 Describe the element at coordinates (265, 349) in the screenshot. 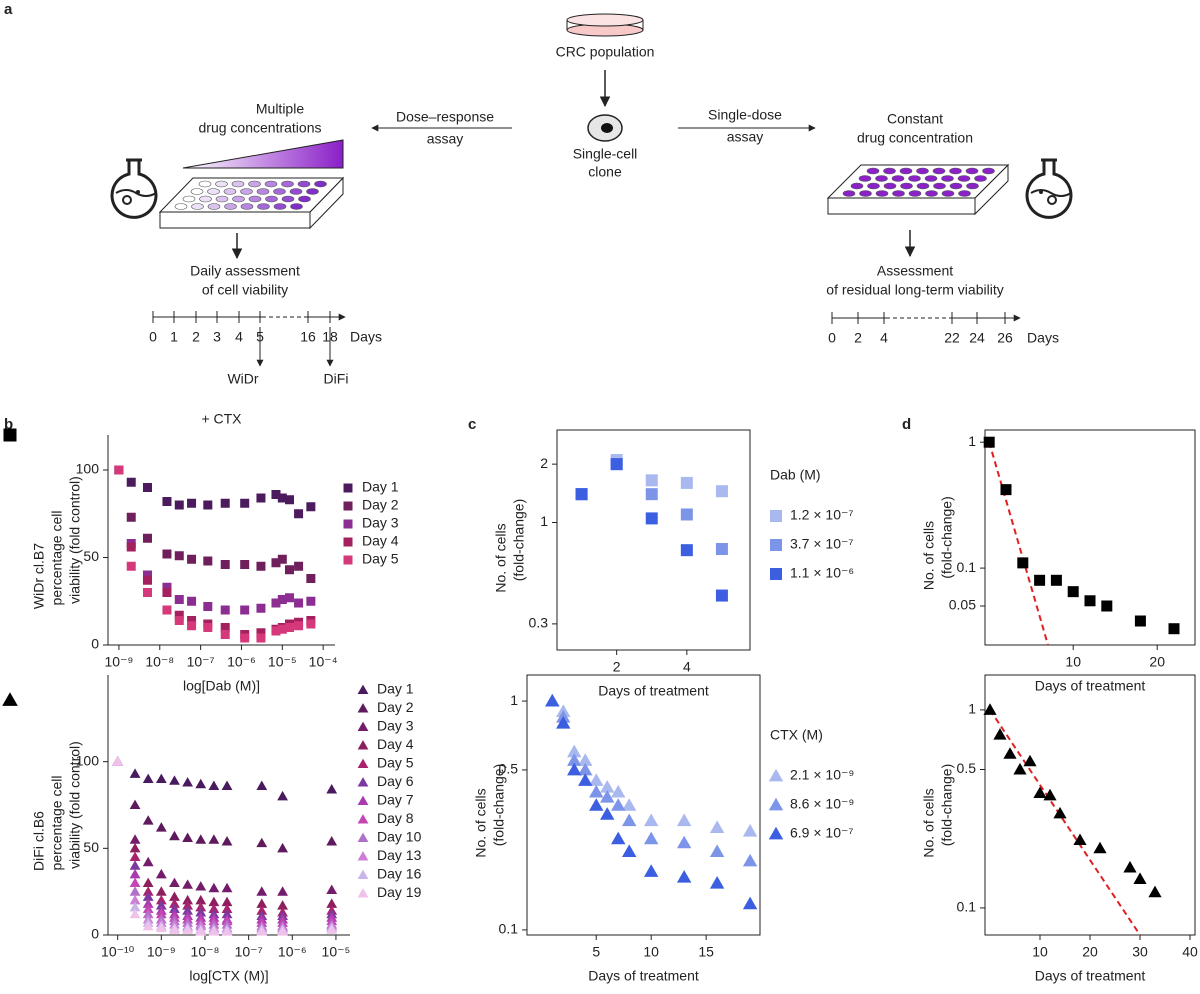

I see `timeline: 0123451618DaysWiDrDiFi` at that location.